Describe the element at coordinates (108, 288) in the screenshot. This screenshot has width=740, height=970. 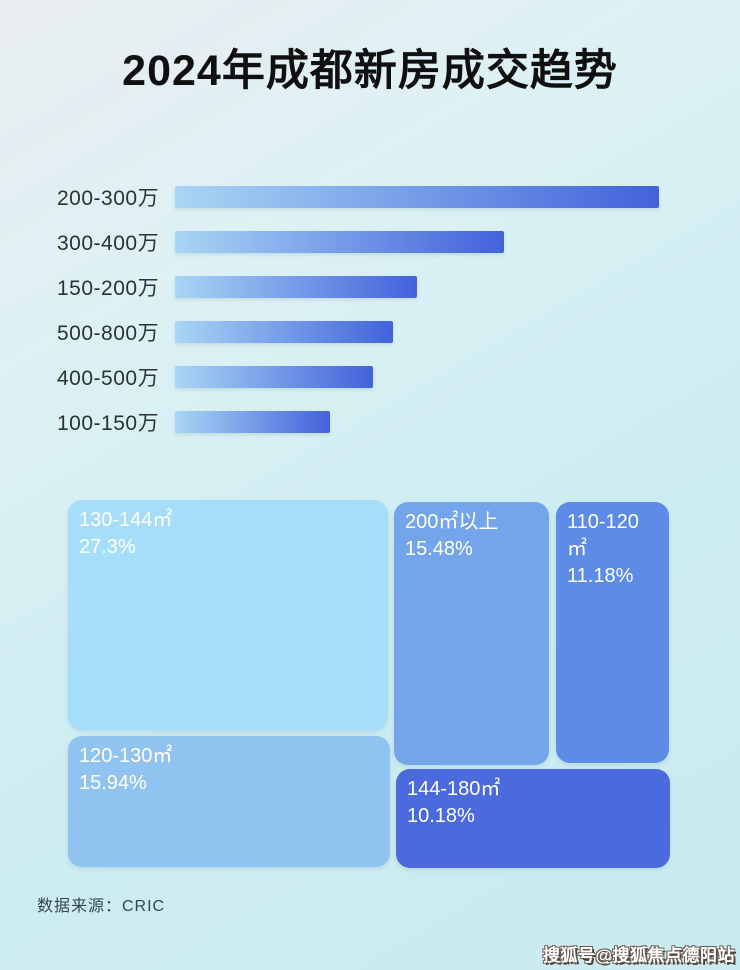
I see `bar-label: 150-200万` at that location.